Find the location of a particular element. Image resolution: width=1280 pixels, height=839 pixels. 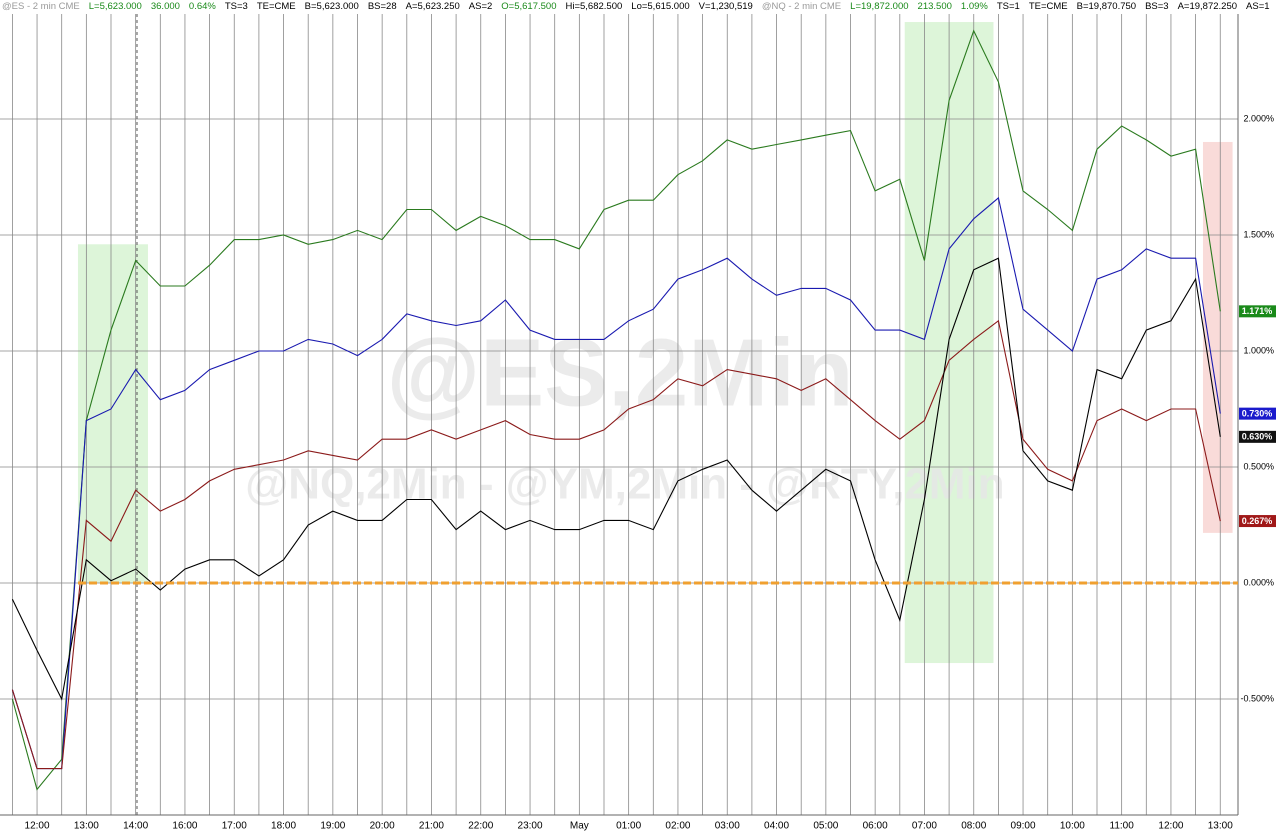

quote-field: L=5,623.000 is located at coordinates (115, 6).